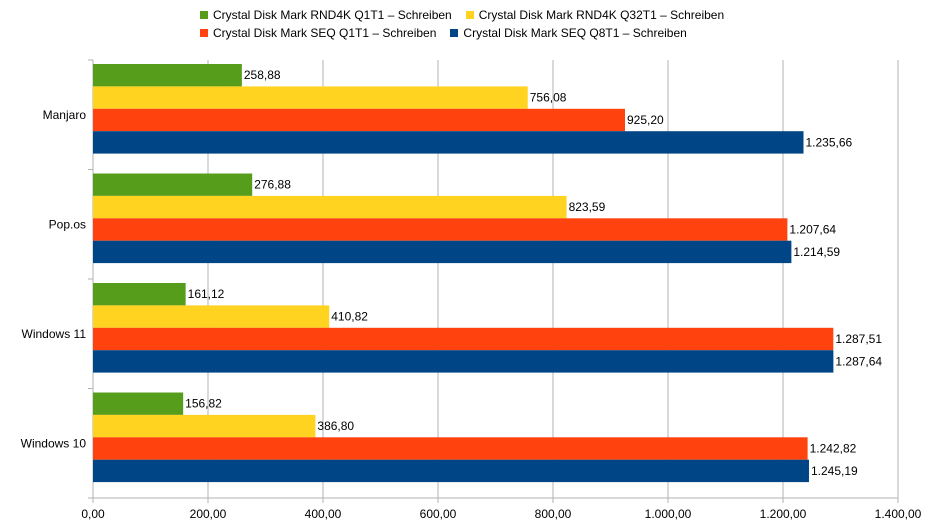 This screenshot has height=530, width=943. What do you see at coordinates (325, 33) in the screenshot?
I see `legend-label-seq-q1t1: Crystal Disk Mark SEQ Q1T1 – Schreiben` at bounding box center [325, 33].